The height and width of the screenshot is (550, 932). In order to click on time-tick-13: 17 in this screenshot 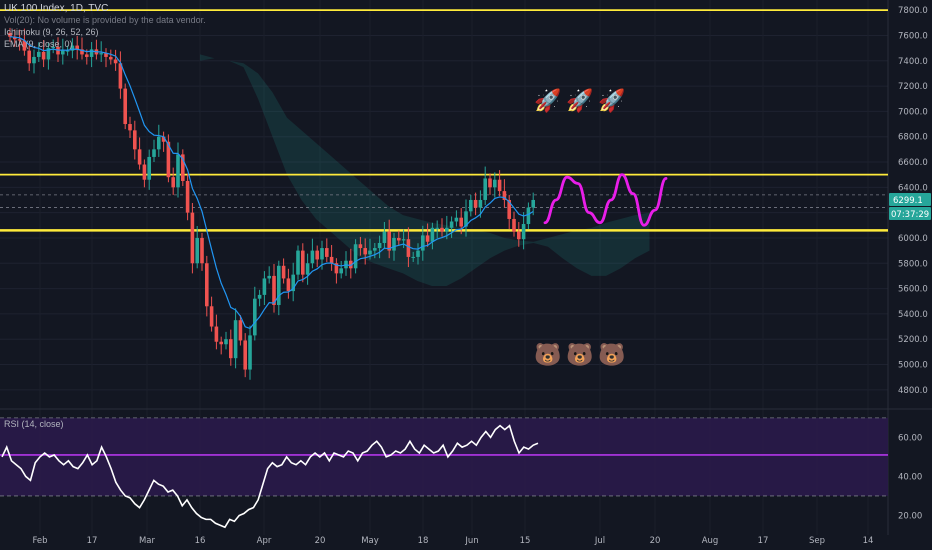, I will do `click(763, 541)`.